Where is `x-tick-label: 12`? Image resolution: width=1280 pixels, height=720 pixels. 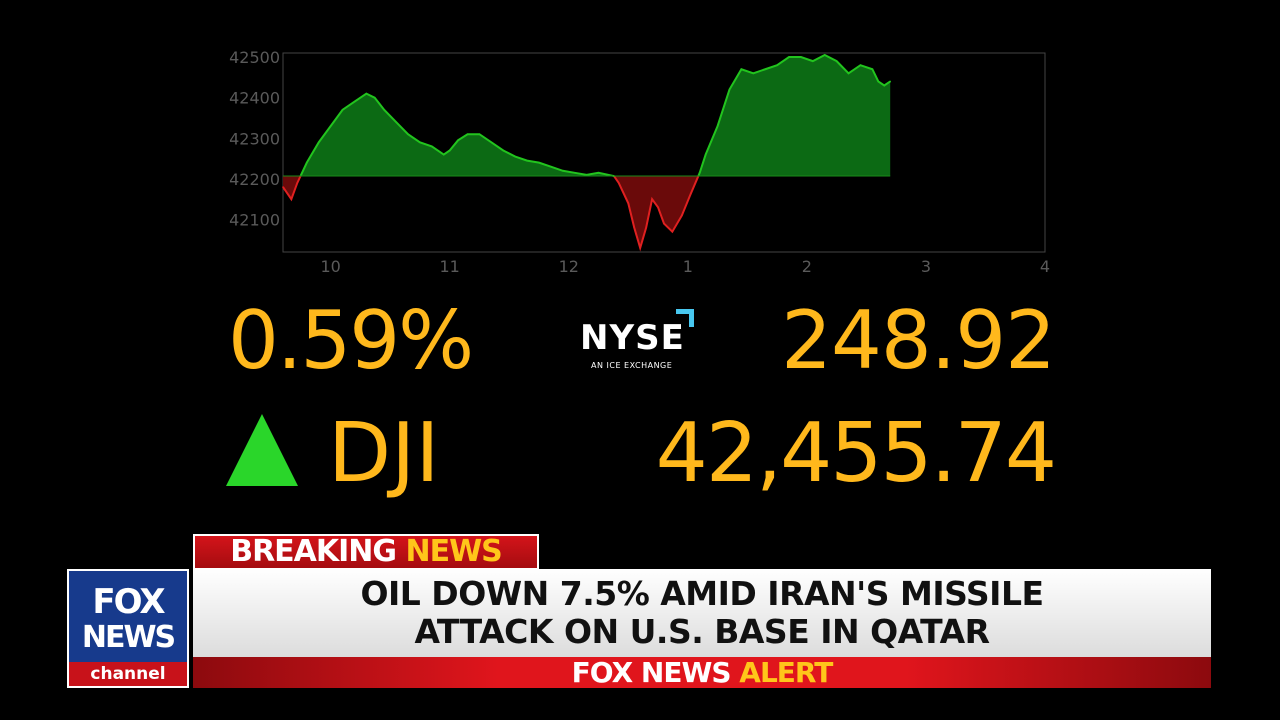 x-tick-label: 12 is located at coordinates (569, 266).